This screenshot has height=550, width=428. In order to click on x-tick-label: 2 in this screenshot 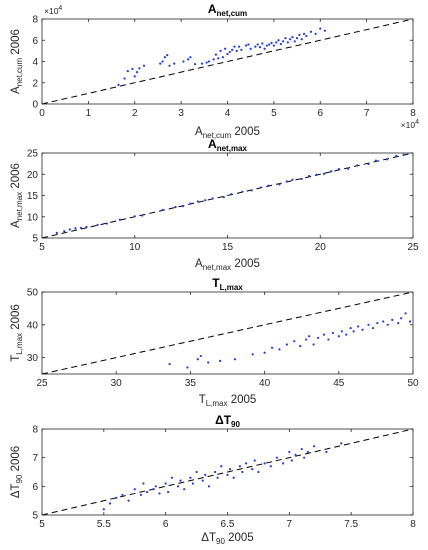, I will do `click(135, 113)`.